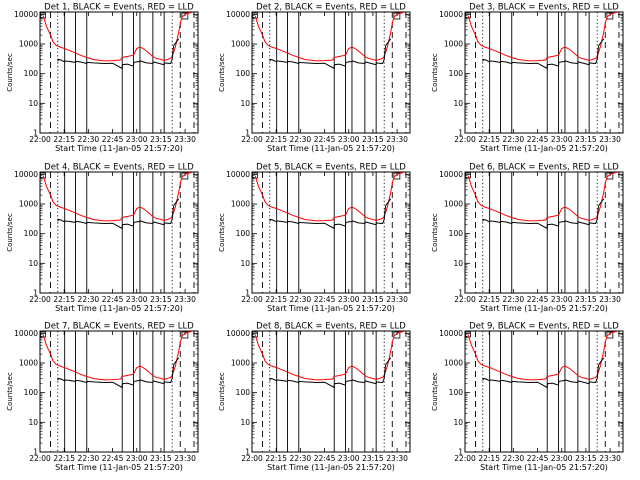 The width and height of the screenshot is (640, 480). I want to click on x-tick-label: 22:00, so click(252, 139).